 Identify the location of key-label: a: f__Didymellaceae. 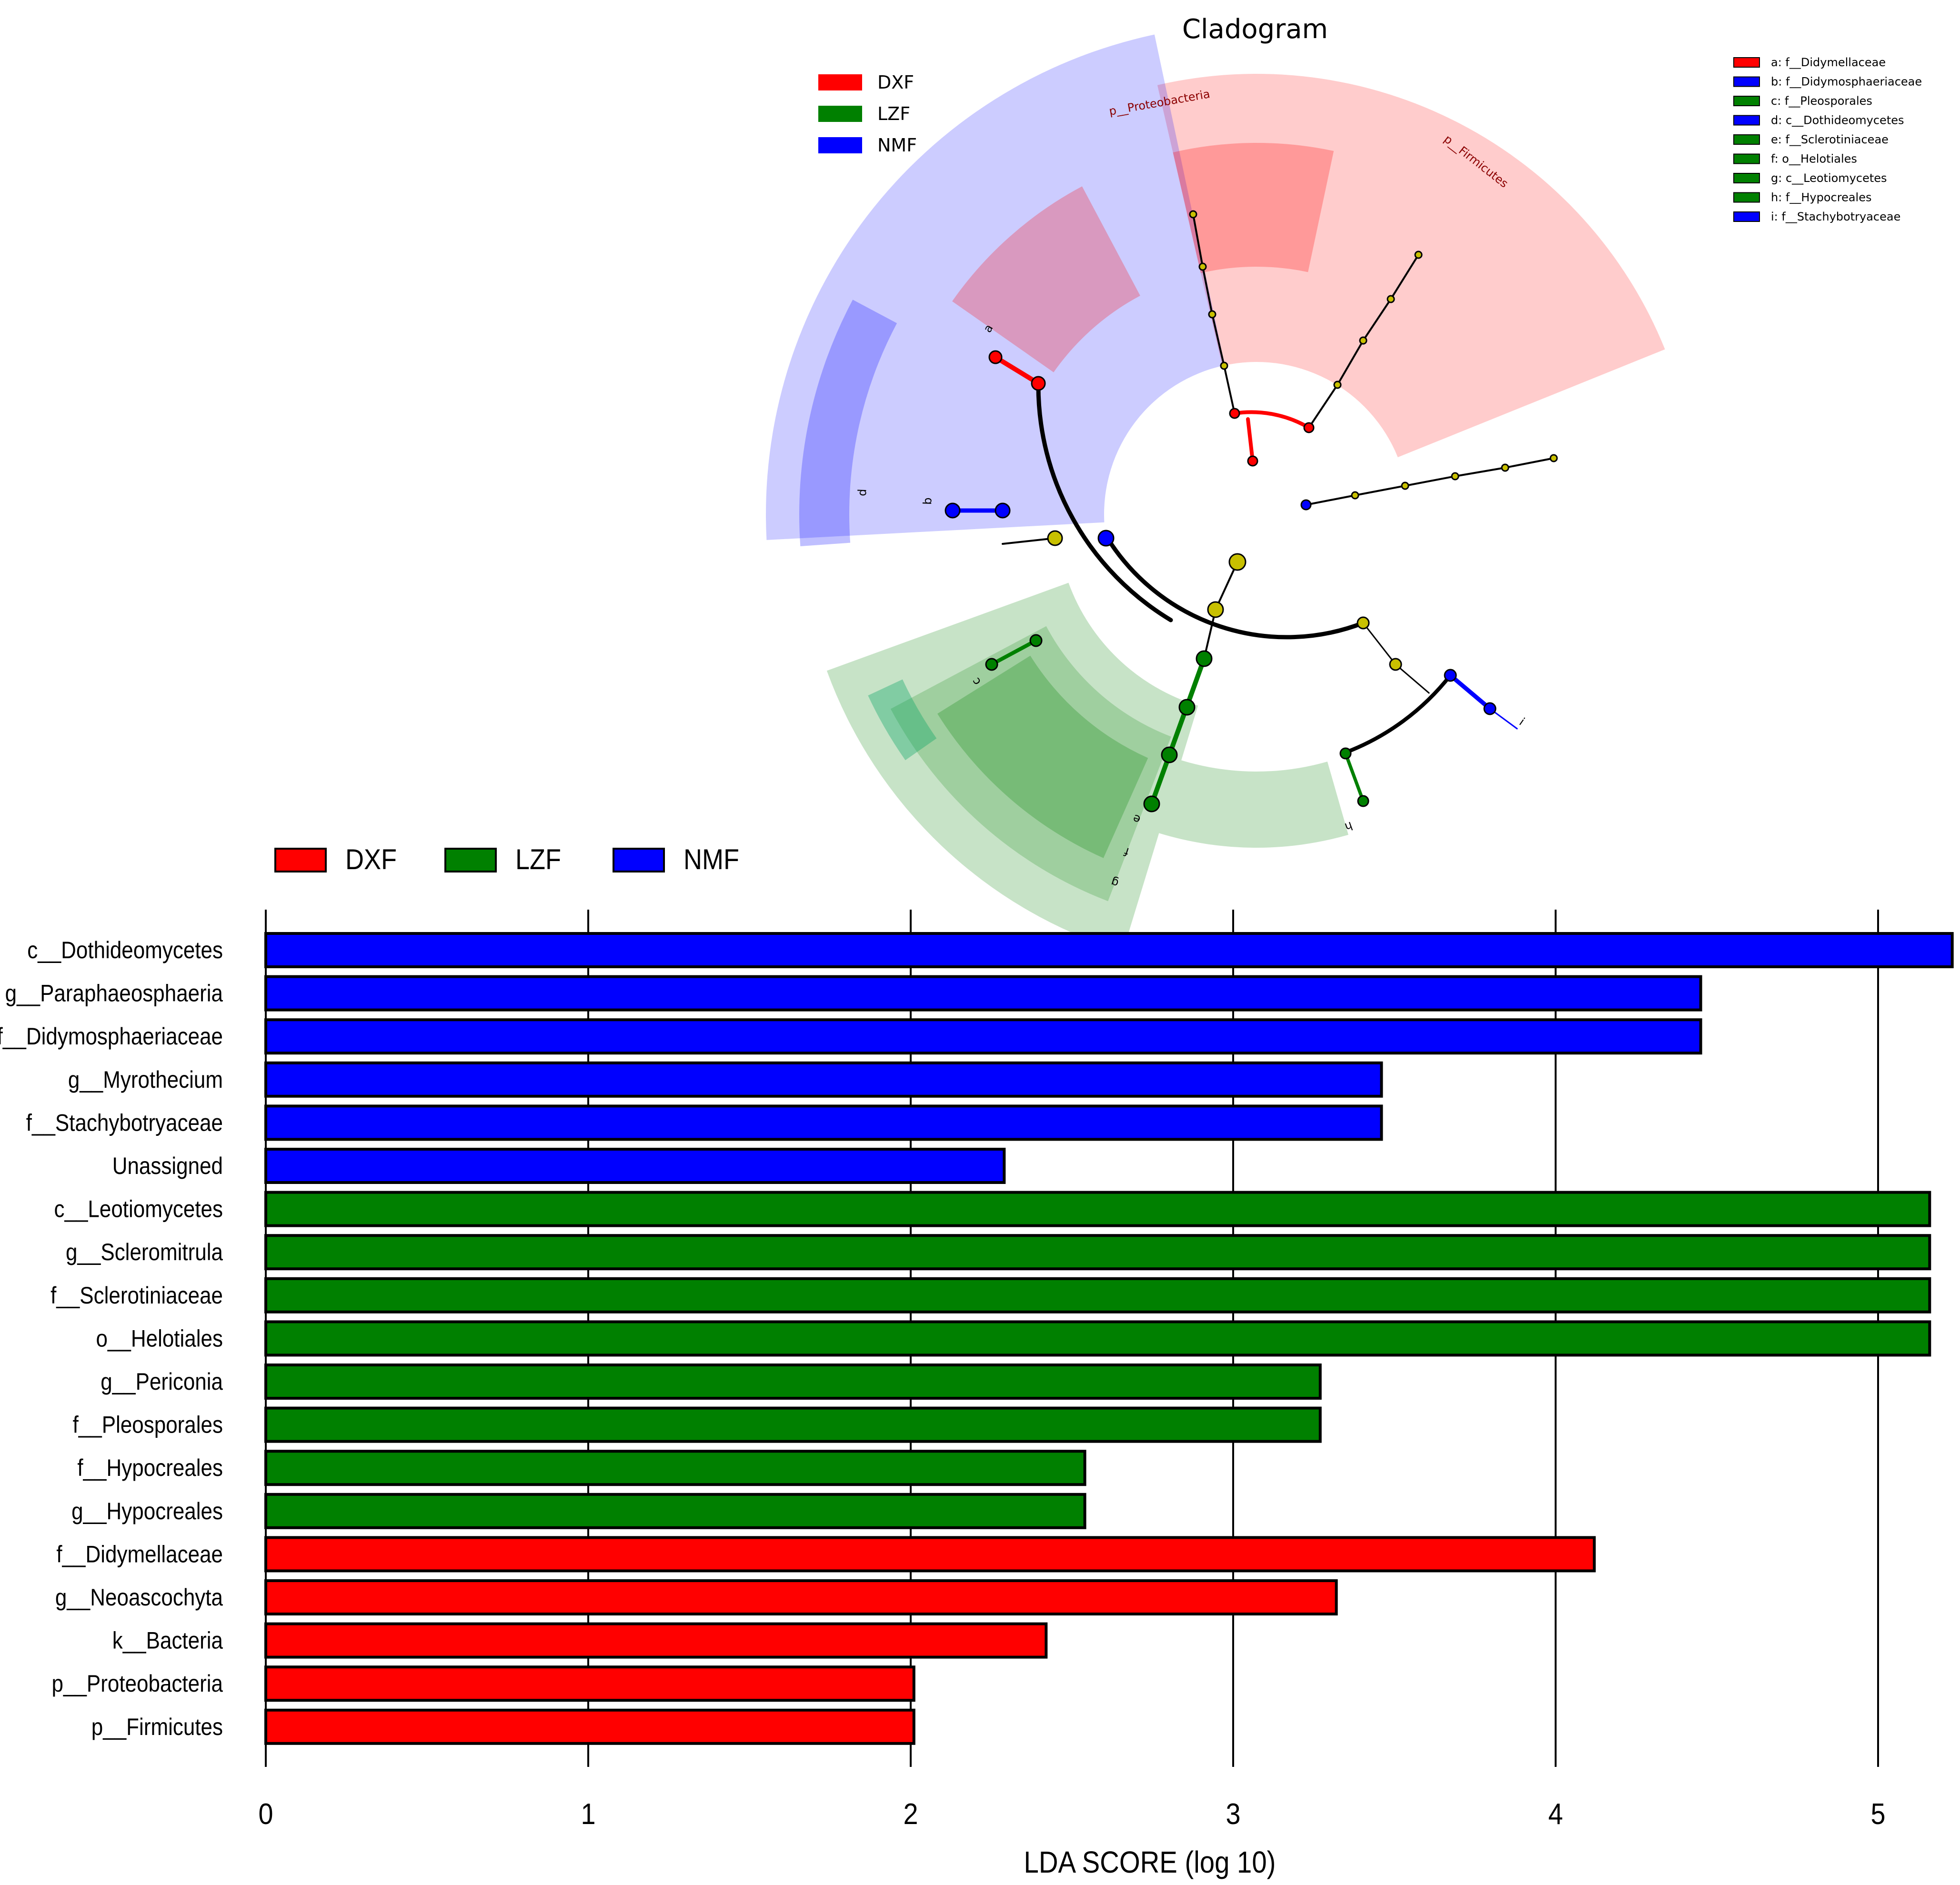
(1829, 62).